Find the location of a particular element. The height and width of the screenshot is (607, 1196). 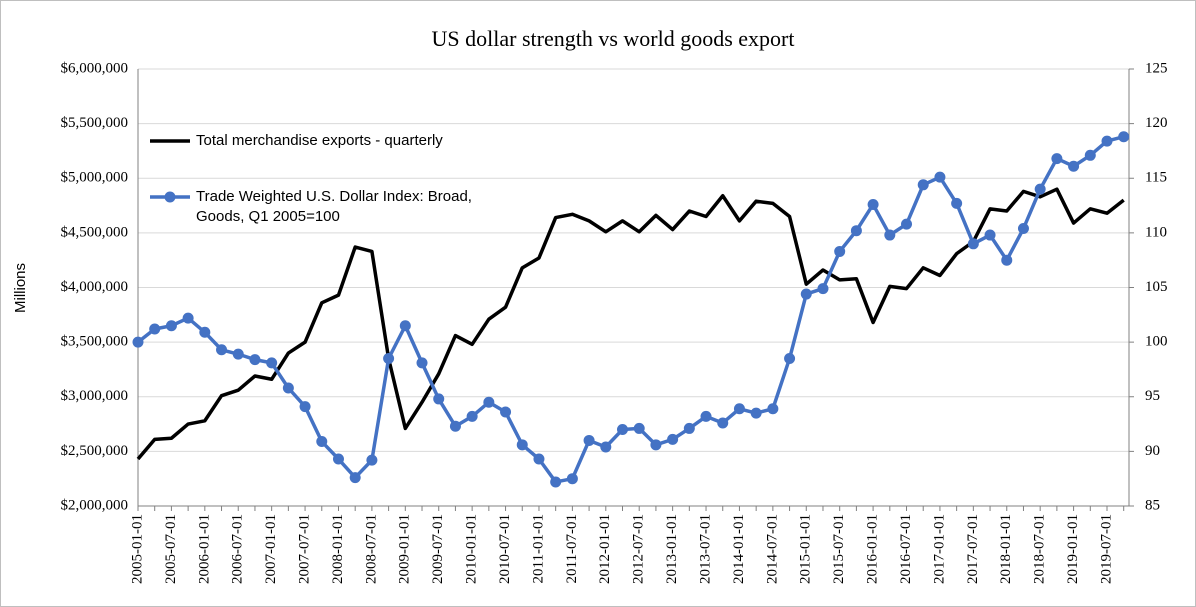

y-tick-label: $4,500,000 is located at coordinates (95, 232).